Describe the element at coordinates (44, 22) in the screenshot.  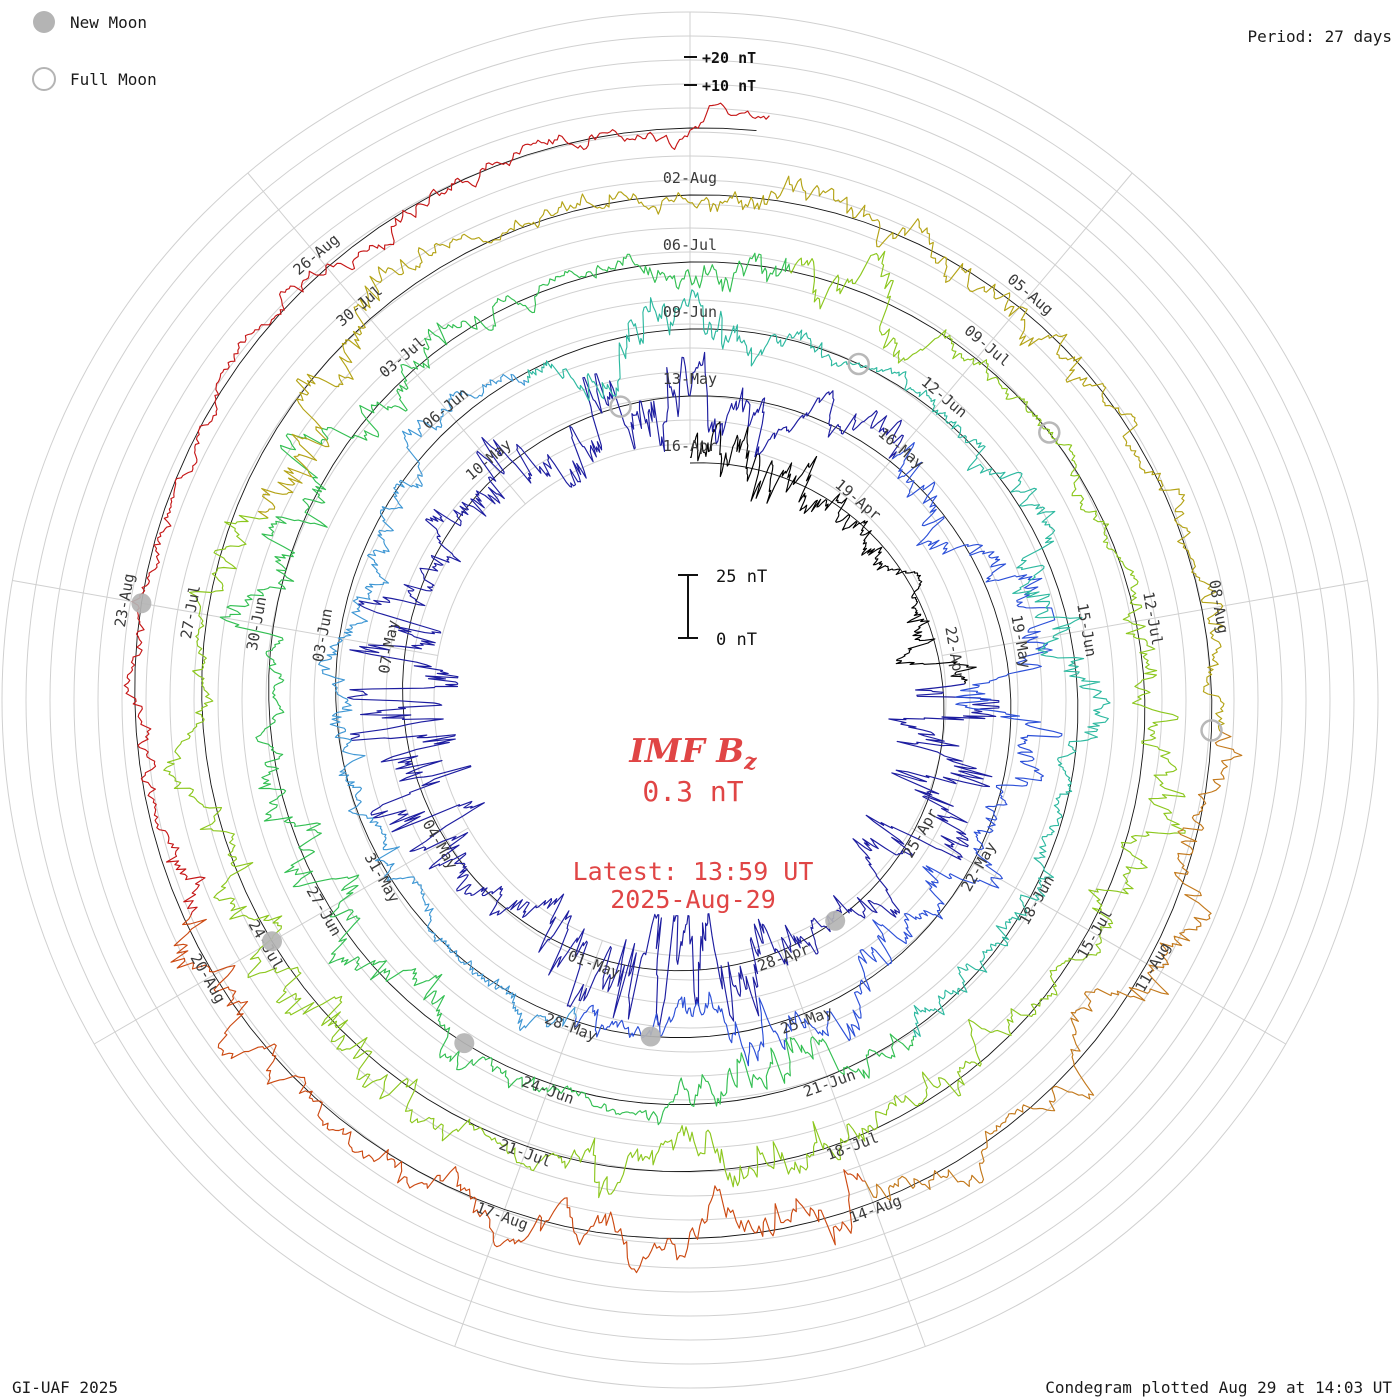
I see `new-moon-icon` at that location.